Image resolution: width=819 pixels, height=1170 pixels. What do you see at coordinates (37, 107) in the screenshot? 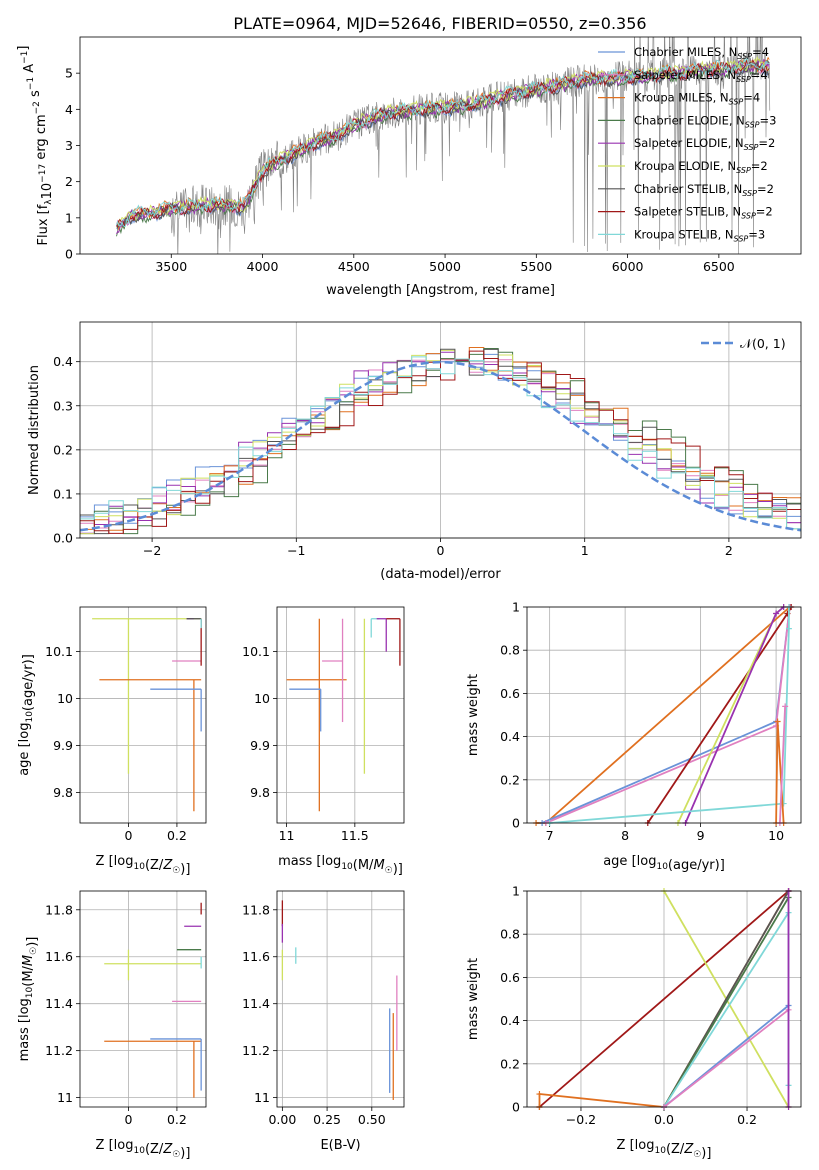
I see `label-part: −2` at bounding box center [37, 107].